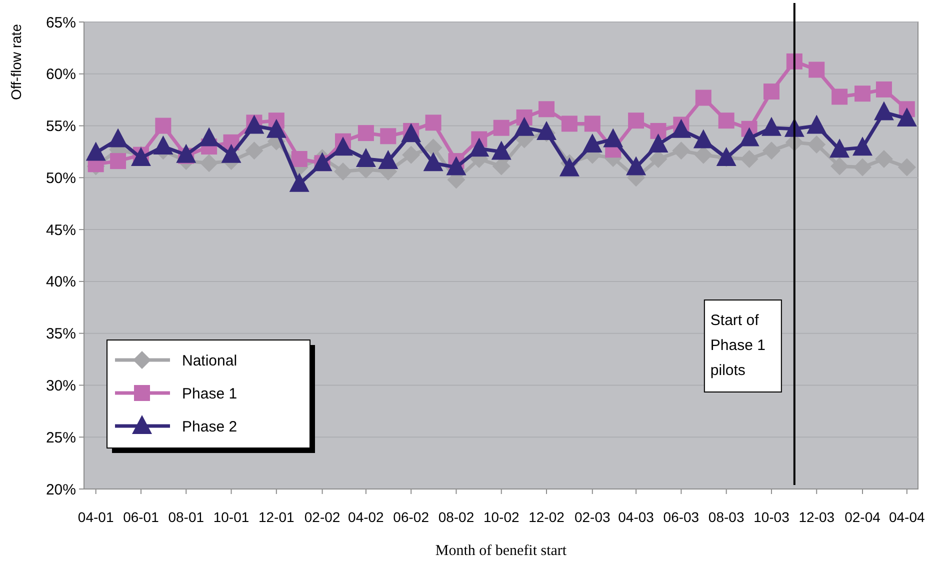  I want to click on x-axis-title: Month of benefit start, so click(501, 551).